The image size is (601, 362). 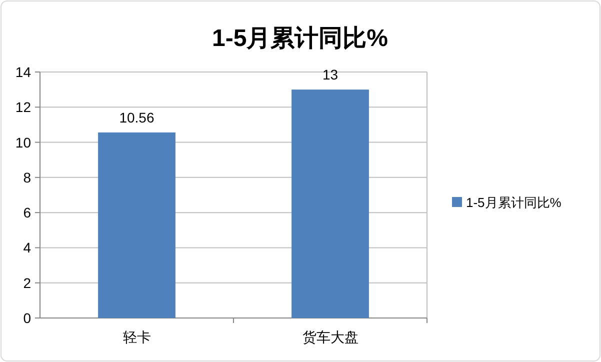 What do you see at coordinates (23, 107) in the screenshot?
I see `y-tick-label: 12` at bounding box center [23, 107].